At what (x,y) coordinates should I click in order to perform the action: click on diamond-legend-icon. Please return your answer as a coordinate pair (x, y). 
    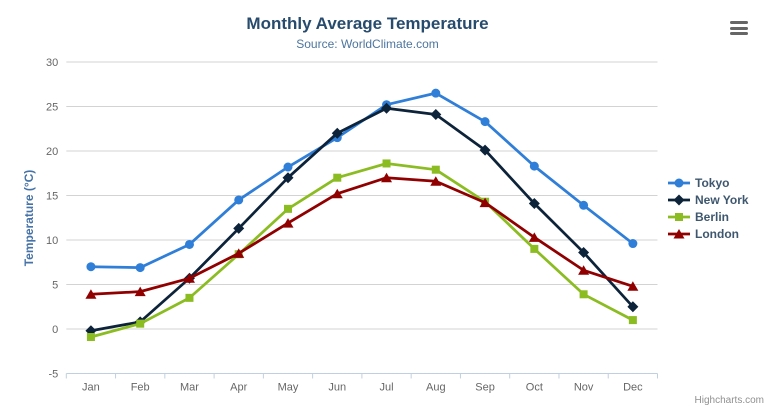
    Looking at the image, I should click on (679, 199).